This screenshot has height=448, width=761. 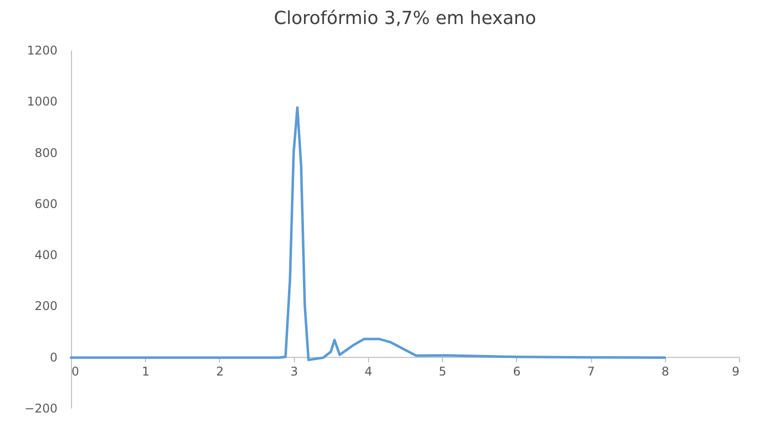 What do you see at coordinates (405, 18) in the screenshot?
I see `chart-title: Clorofórmio 3,7% em hexano` at bounding box center [405, 18].